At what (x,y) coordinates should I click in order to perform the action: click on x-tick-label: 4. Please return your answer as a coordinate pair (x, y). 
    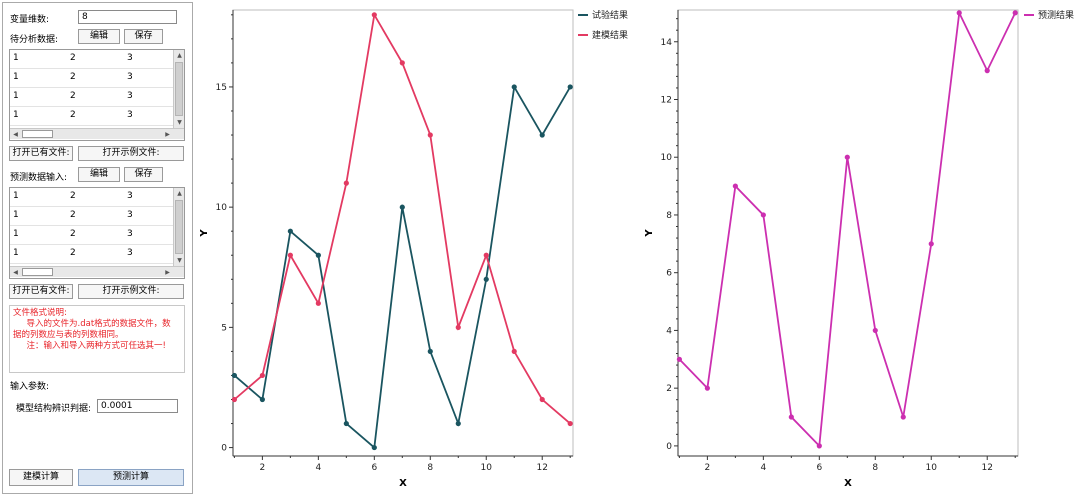
    Looking at the image, I should click on (318, 468).